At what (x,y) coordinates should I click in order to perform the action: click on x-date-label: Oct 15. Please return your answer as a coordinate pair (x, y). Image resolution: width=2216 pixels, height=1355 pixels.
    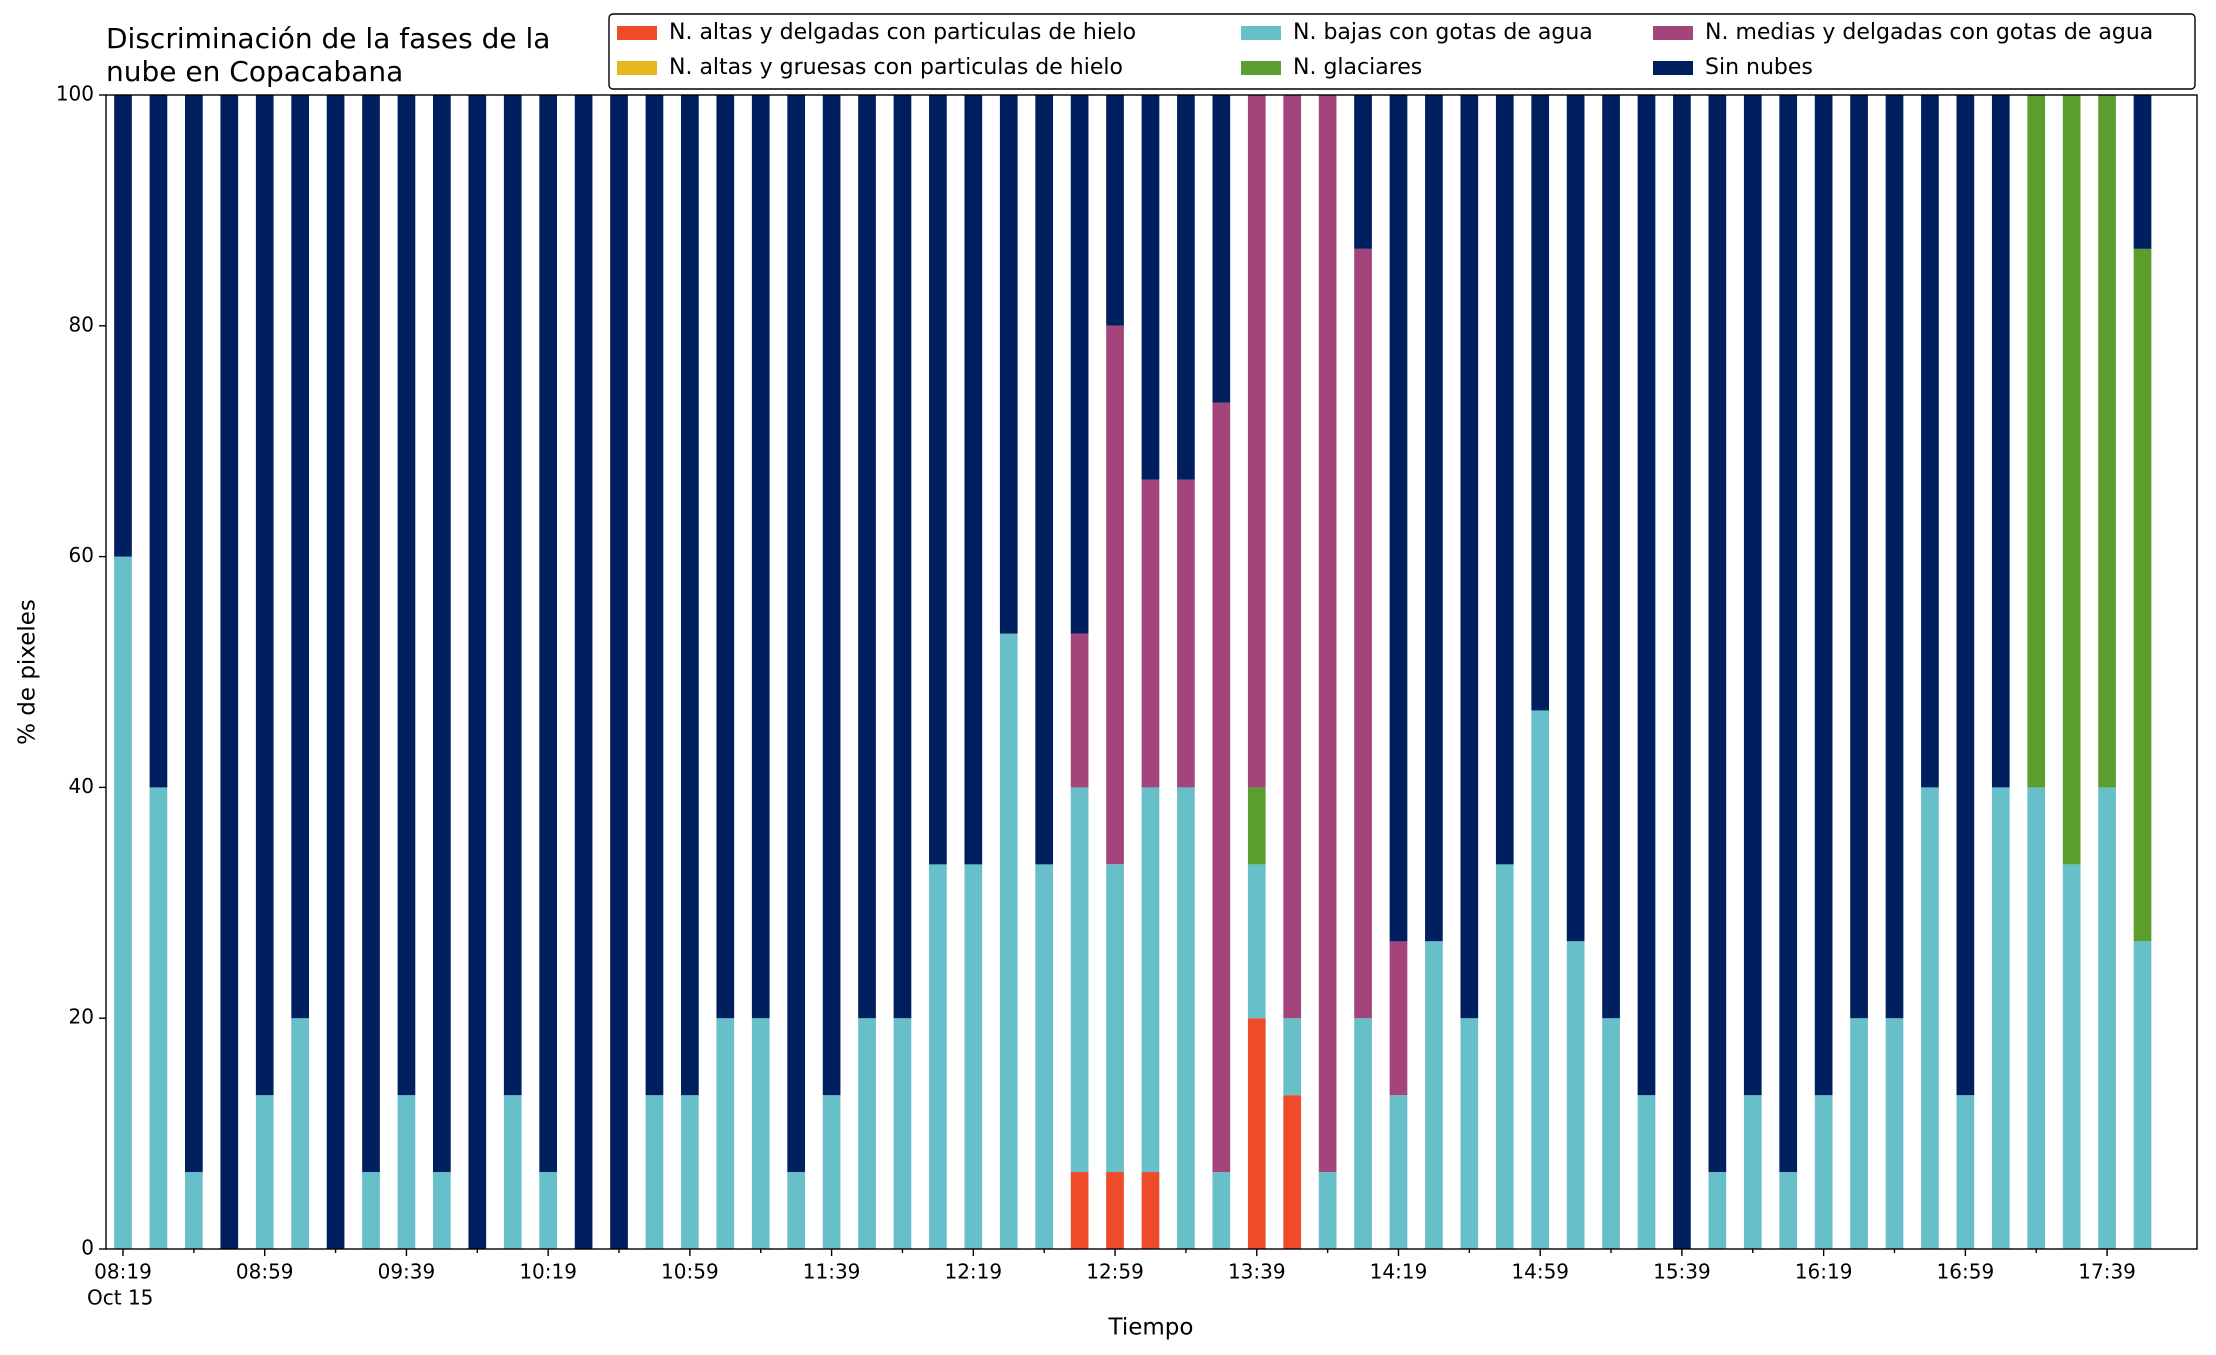
    Looking at the image, I should click on (120, 1298).